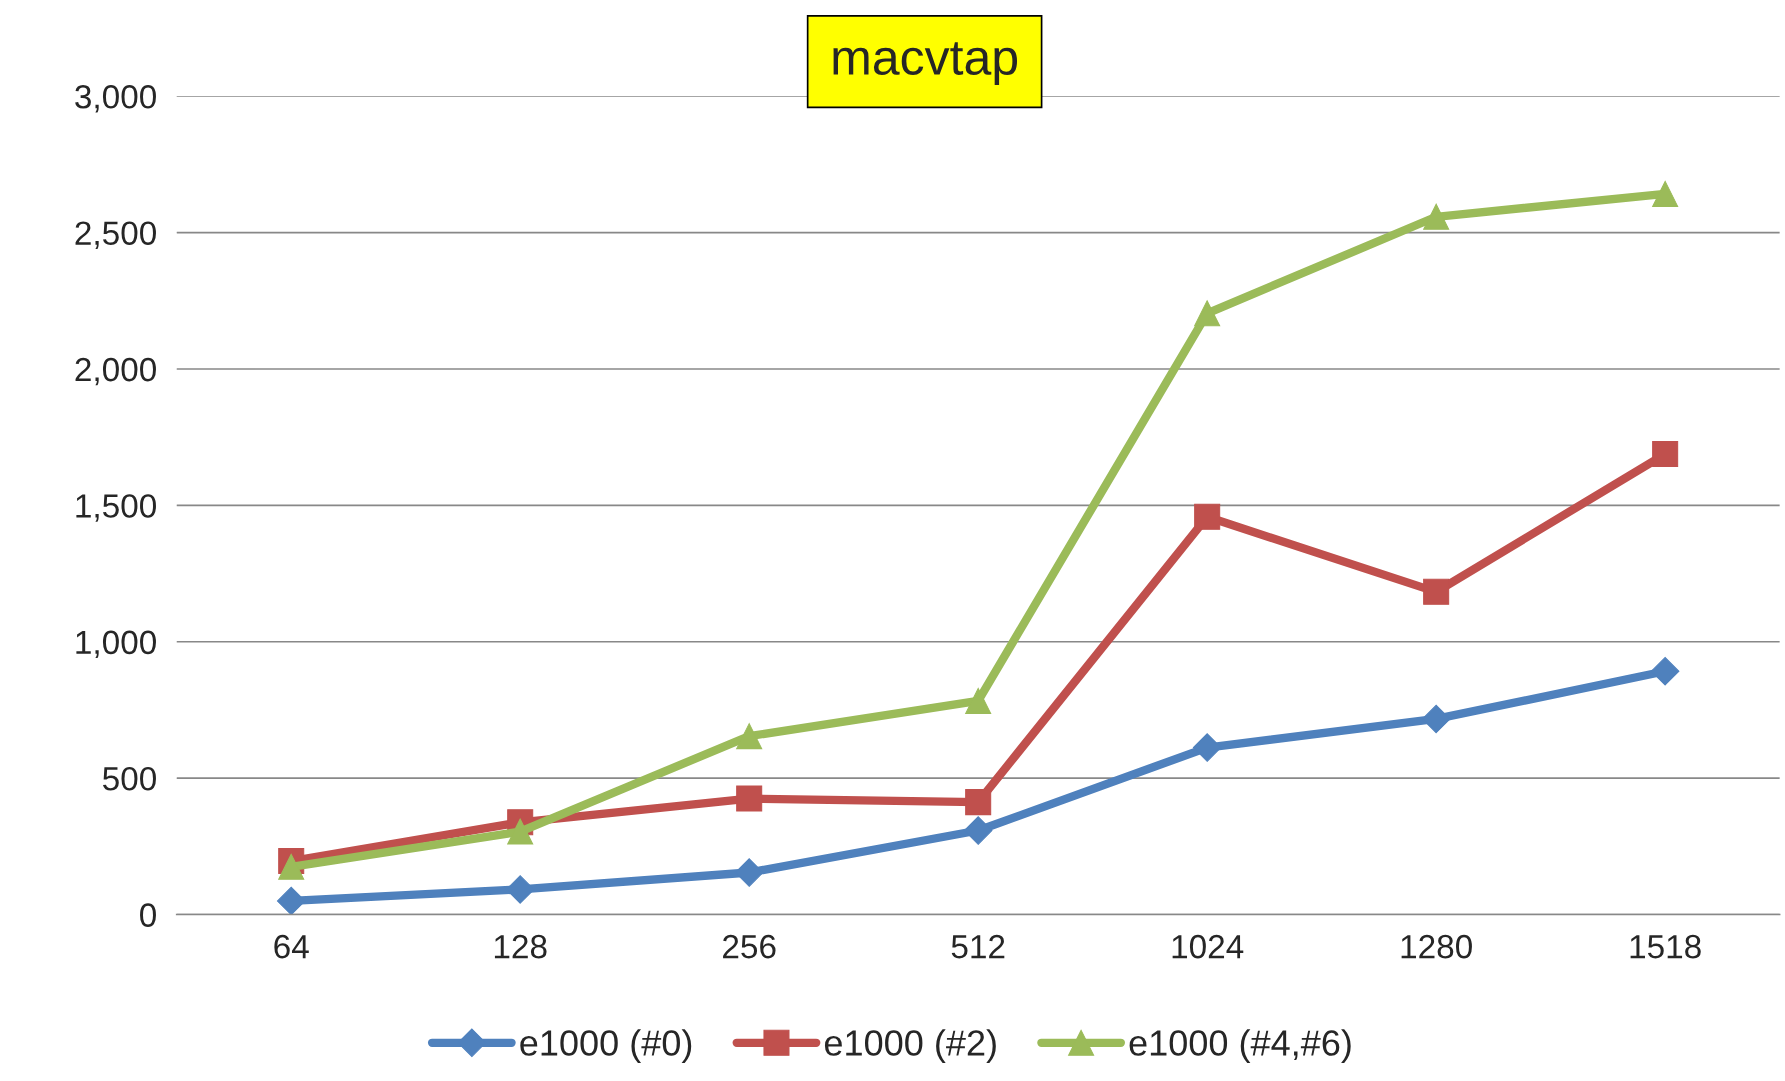 Image resolution: width=1785 pixels, height=1081 pixels. What do you see at coordinates (115, 99) in the screenshot?
I see `y-tick-label: 3,000` at bounding box center [115, 99].